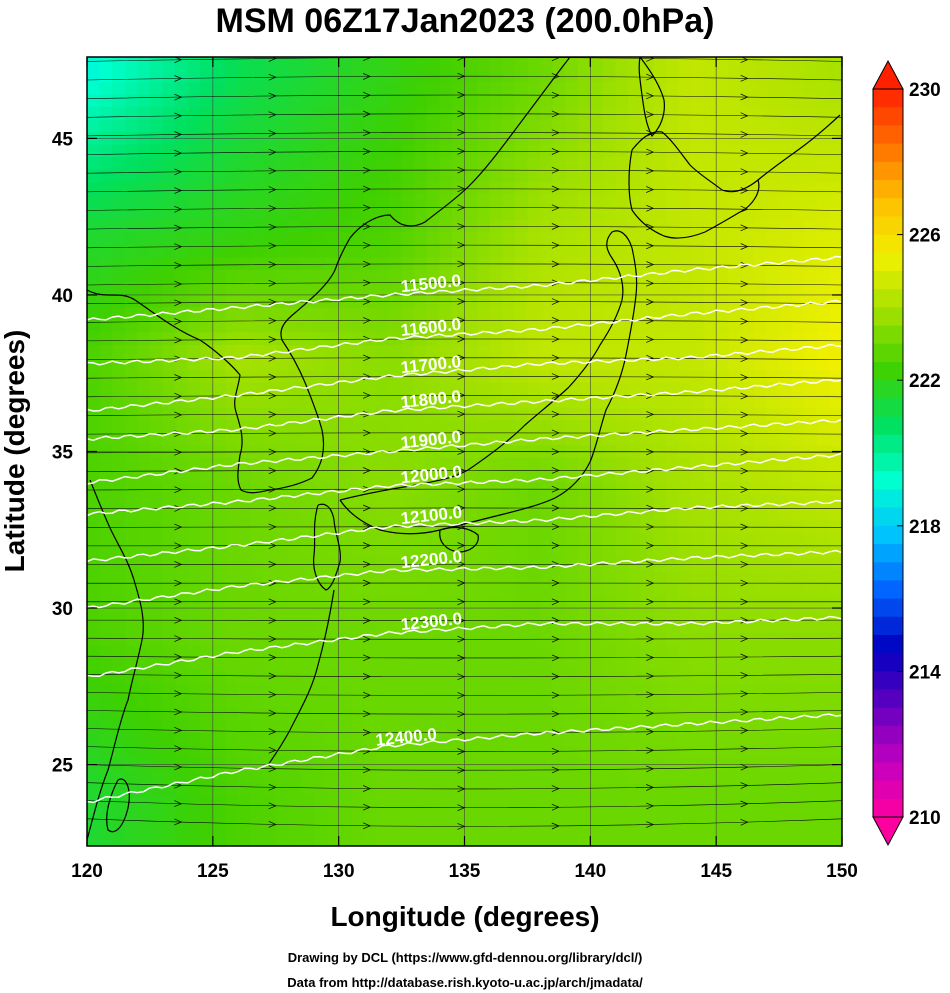 The width and height of the screenshot is (950, 993). Describe the element at coordinates (327, 547) in the screenshot. I see `coast-kyushu` at that location.